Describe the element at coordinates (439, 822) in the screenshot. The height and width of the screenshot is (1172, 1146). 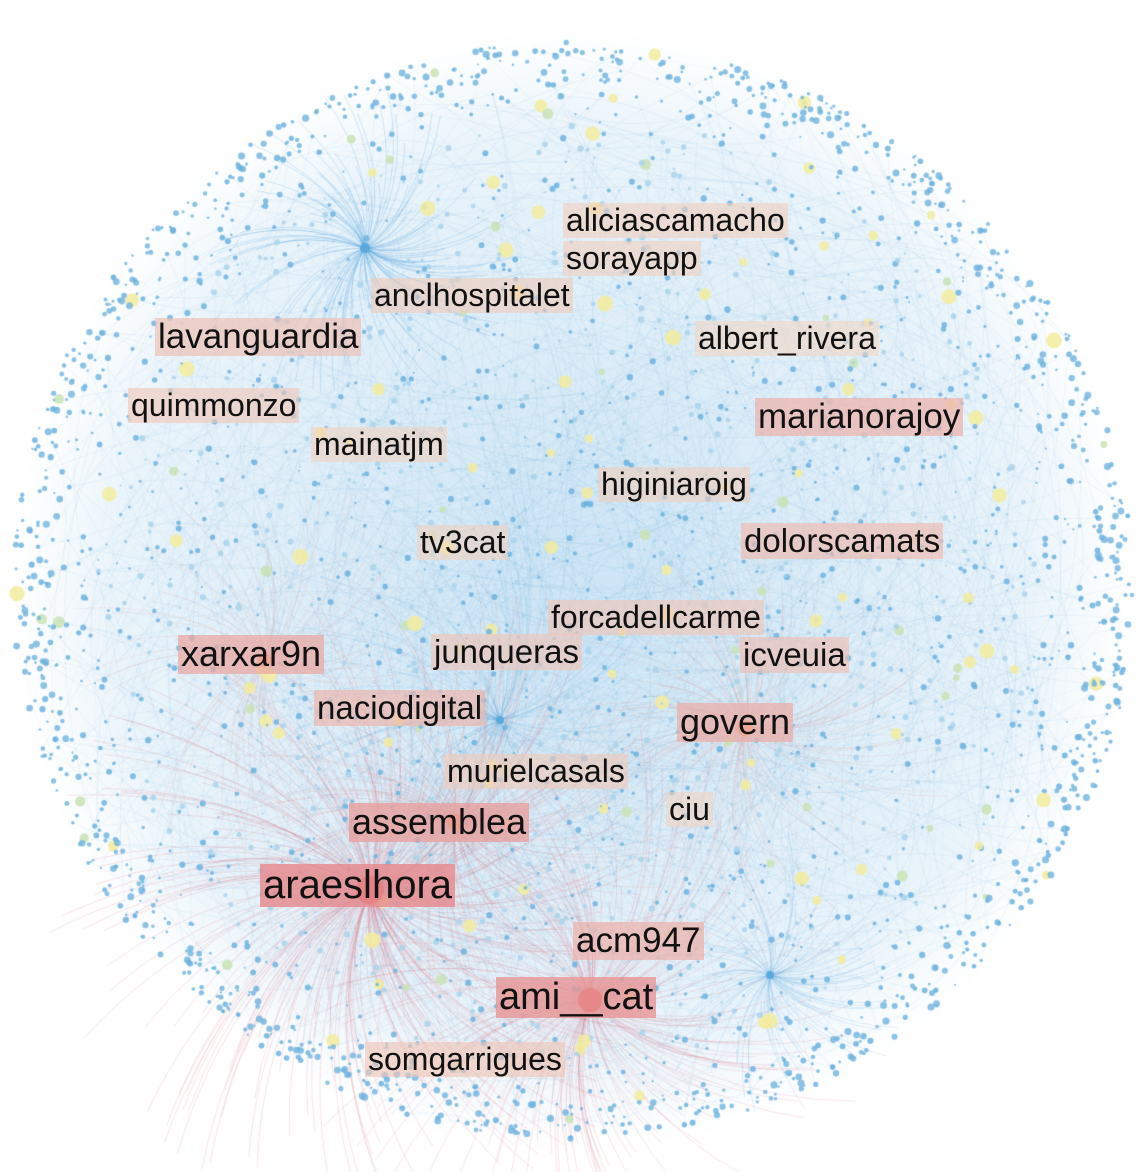
I see `node-label-assemblea: assemblea` at that location.